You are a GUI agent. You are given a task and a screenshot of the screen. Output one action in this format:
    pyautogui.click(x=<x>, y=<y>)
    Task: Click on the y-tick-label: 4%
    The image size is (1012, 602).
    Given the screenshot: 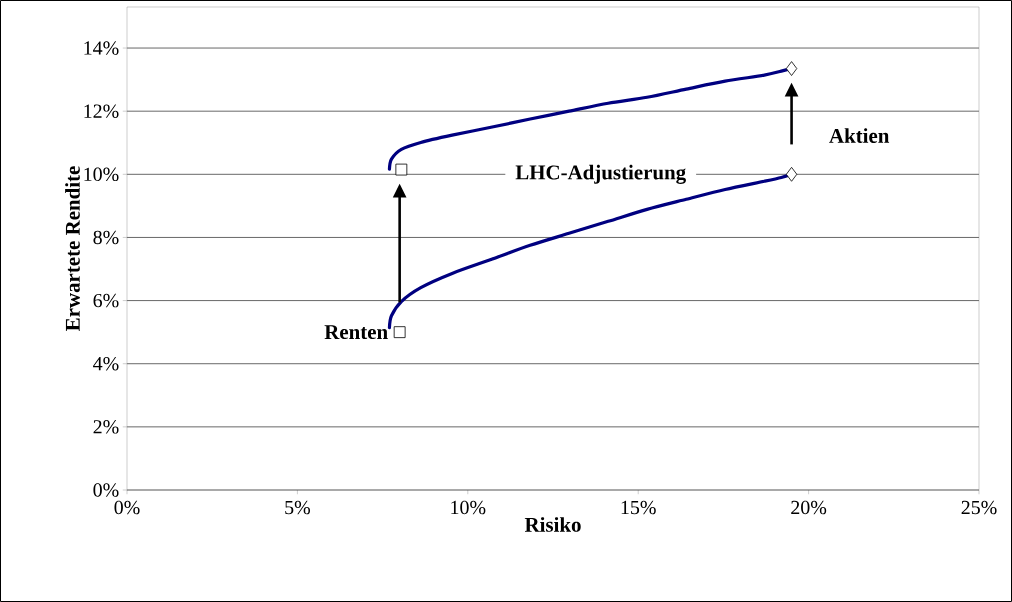 What is the action you would take?
    pyautogui.click(x=106, y=363)
    